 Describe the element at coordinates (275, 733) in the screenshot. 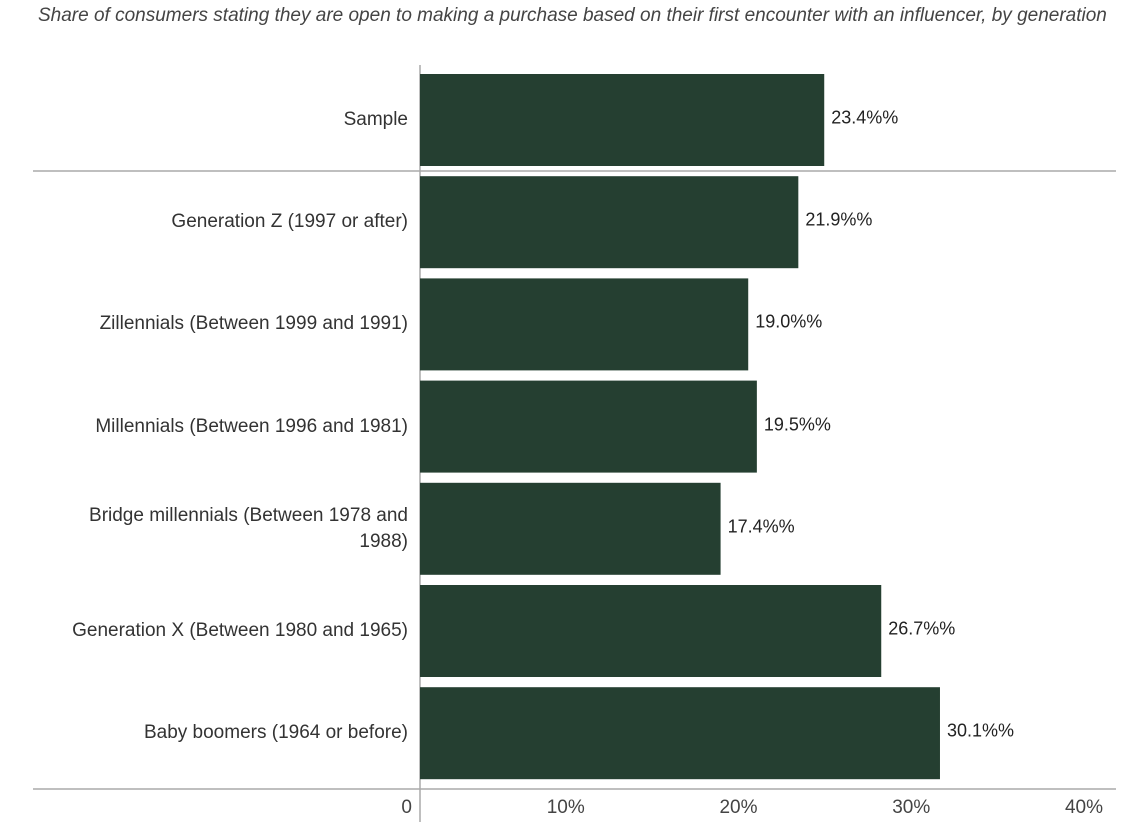

I see `y-tick-label: Baby boomers (1964 or before)` at that location.